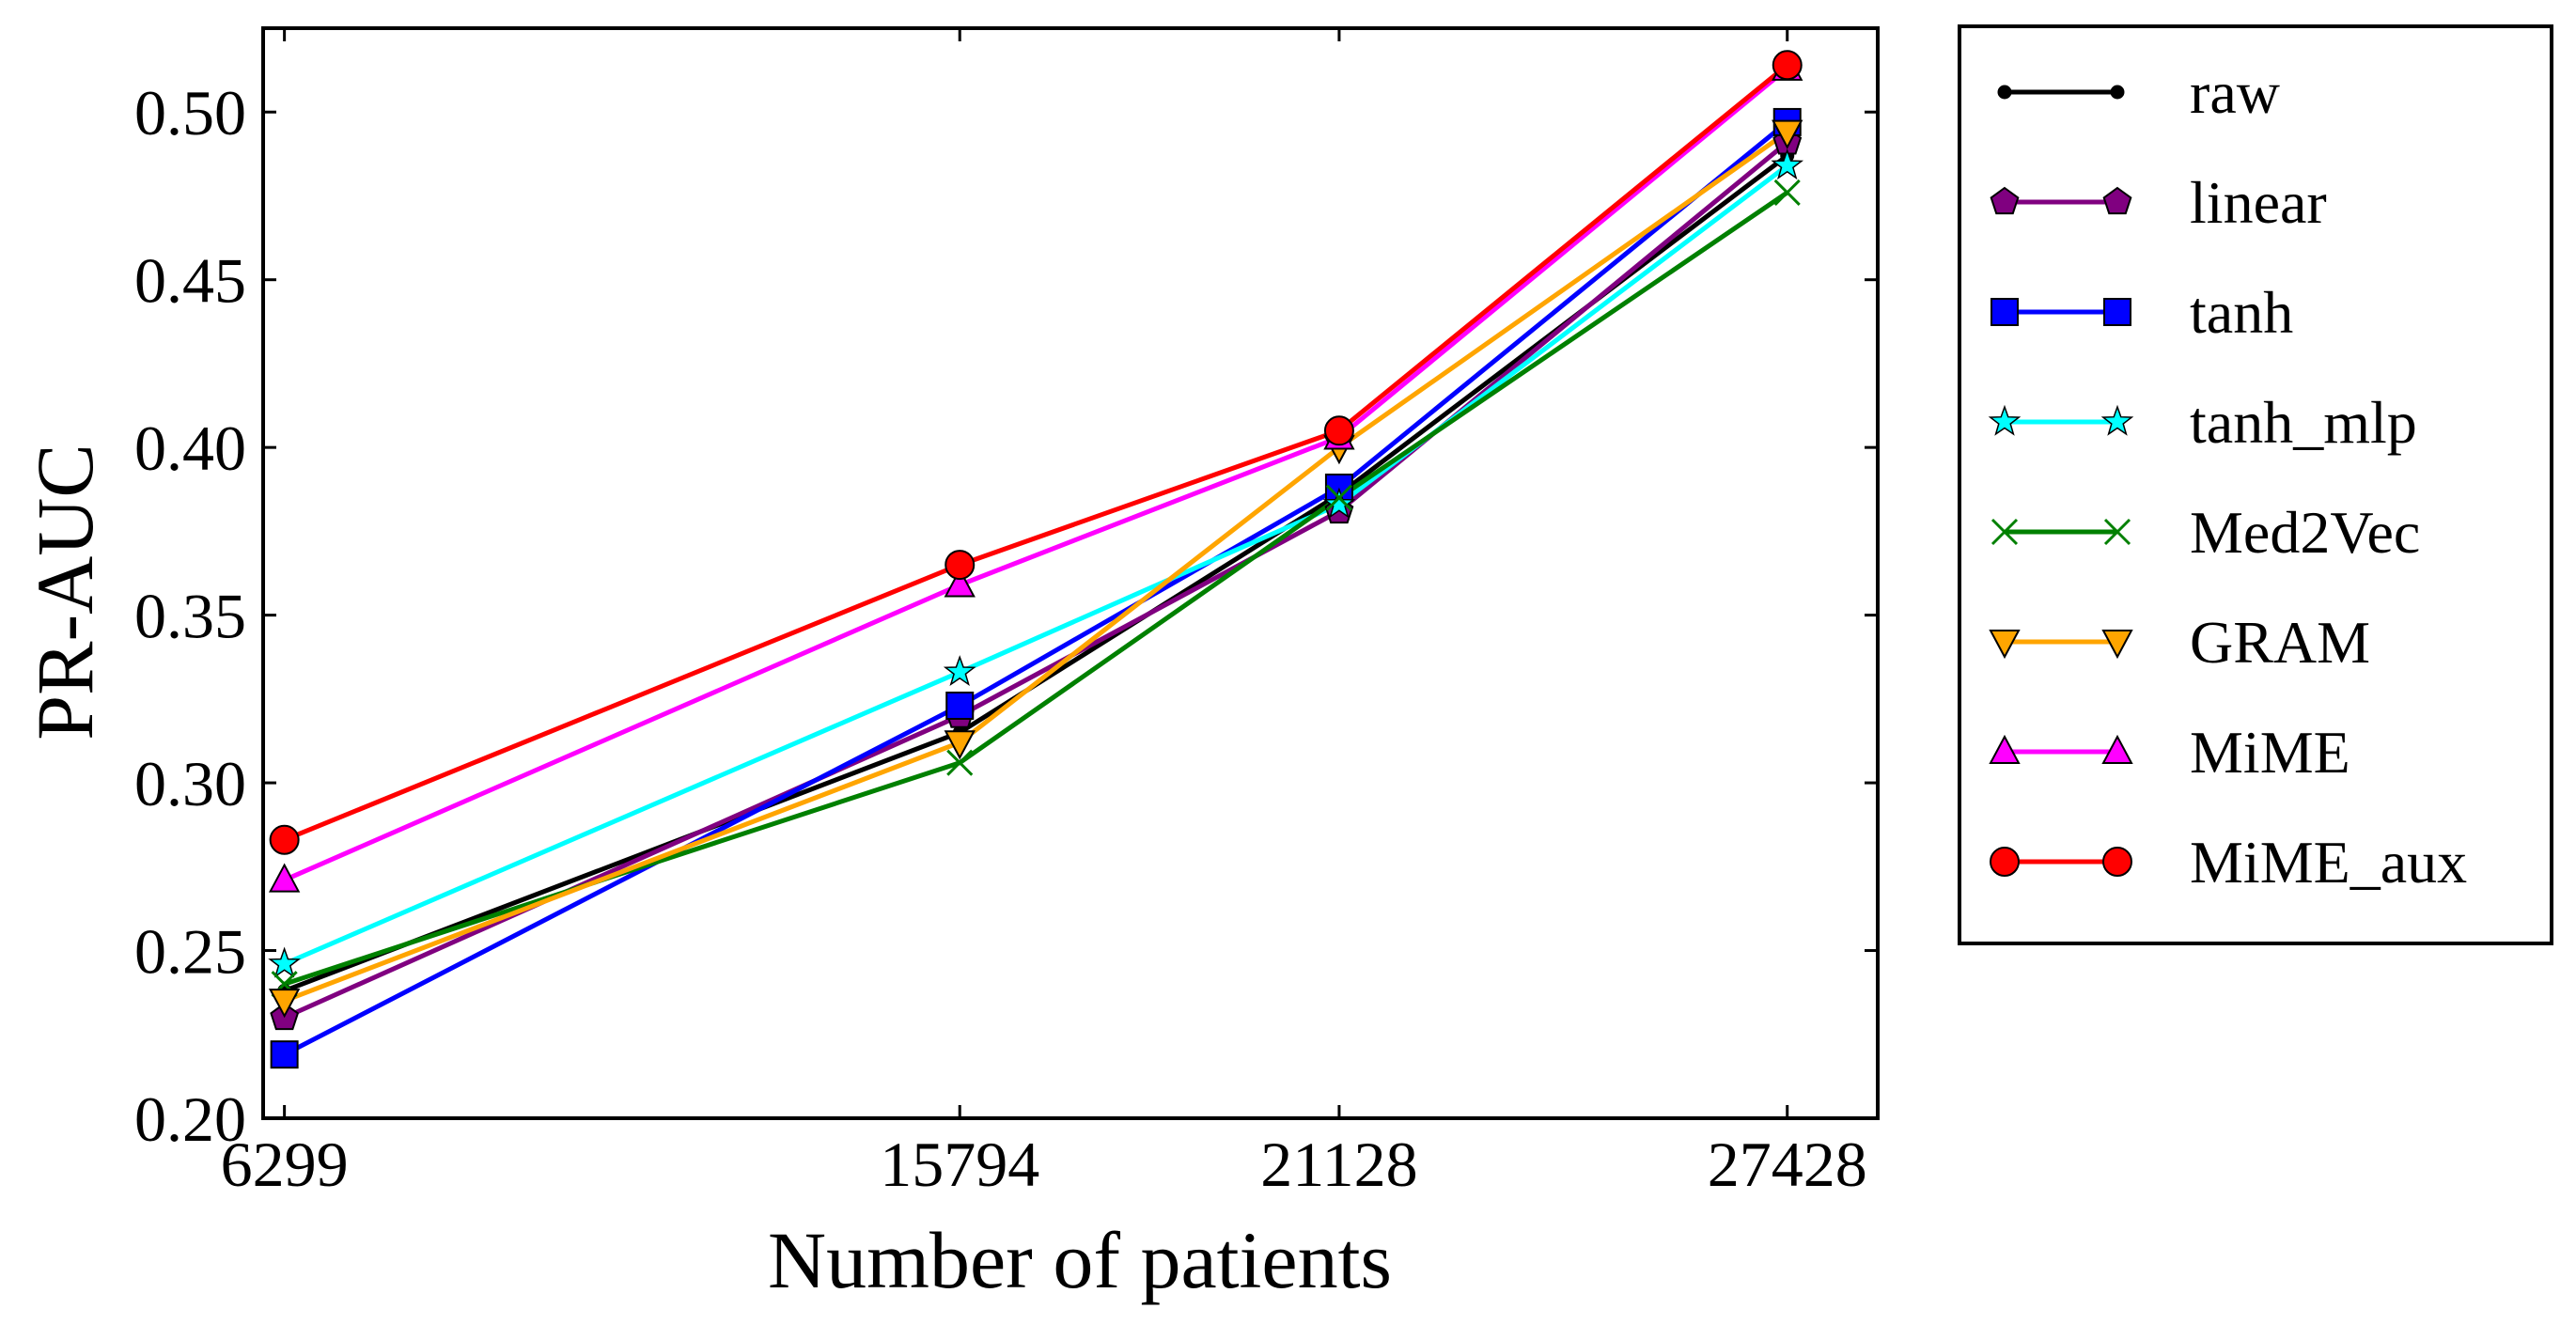 This screenshot has width=2576, height=1340. I want to click on x-tick-label: 27428, so click(1787, 1164).